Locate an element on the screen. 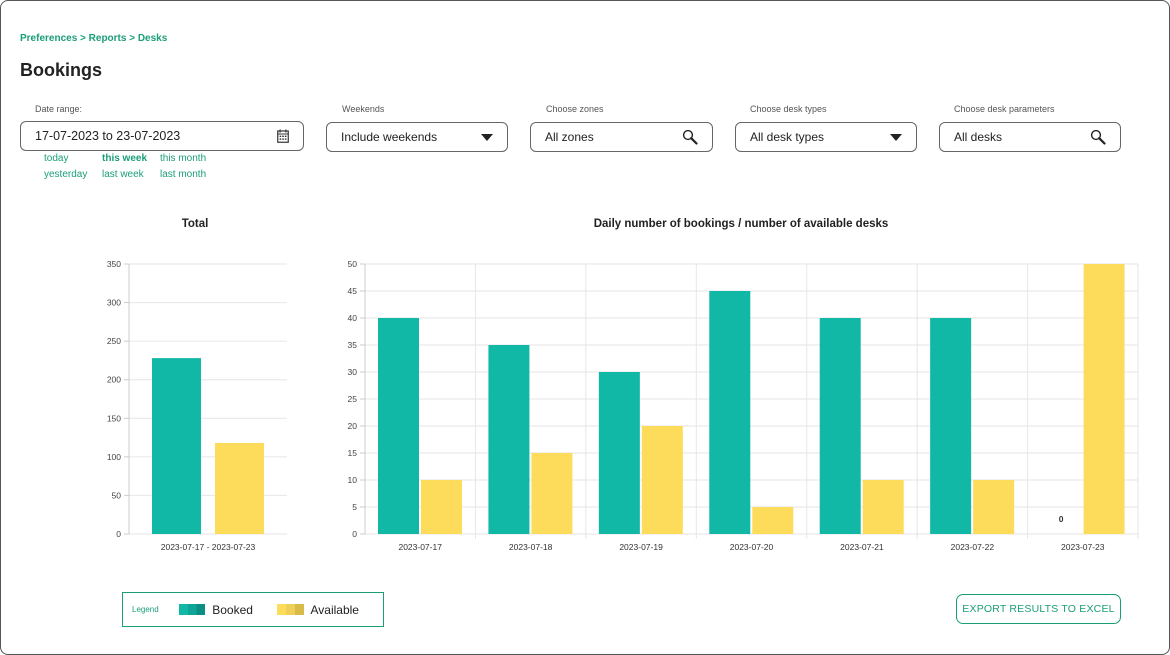 The width and height of the screenshot is (1170, 655). y-tick-label: 350 is located at coordinates (114, 264).